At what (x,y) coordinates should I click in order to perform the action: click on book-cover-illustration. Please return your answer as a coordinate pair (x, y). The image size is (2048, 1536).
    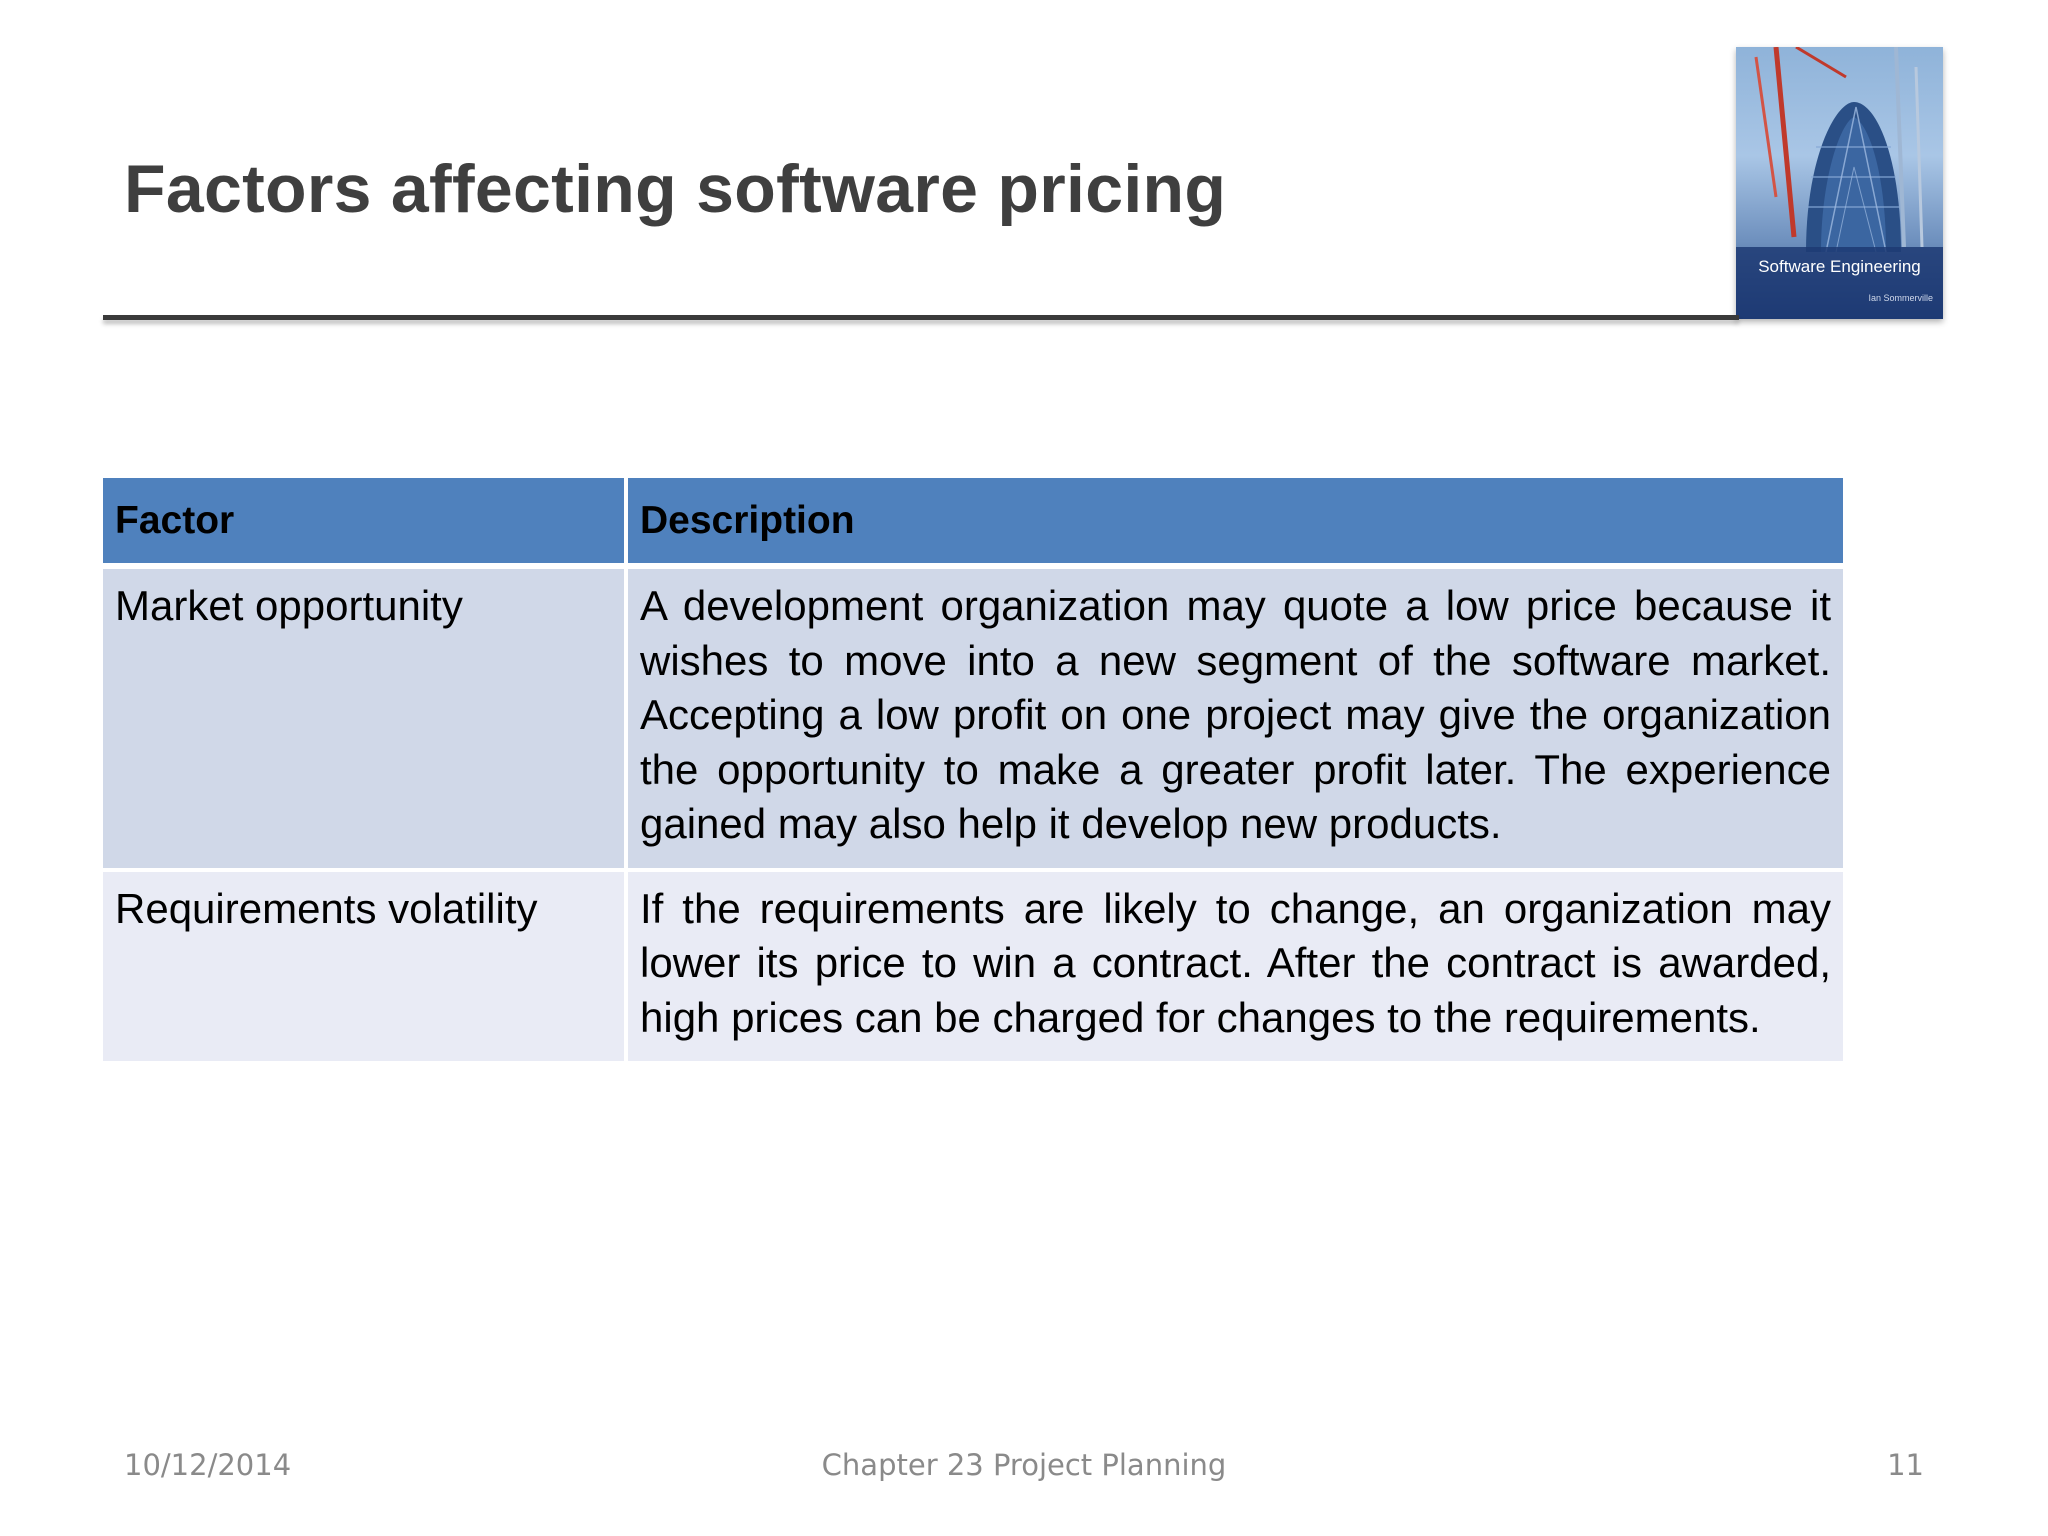
    Looking at the image, I should click on (1839, 183).